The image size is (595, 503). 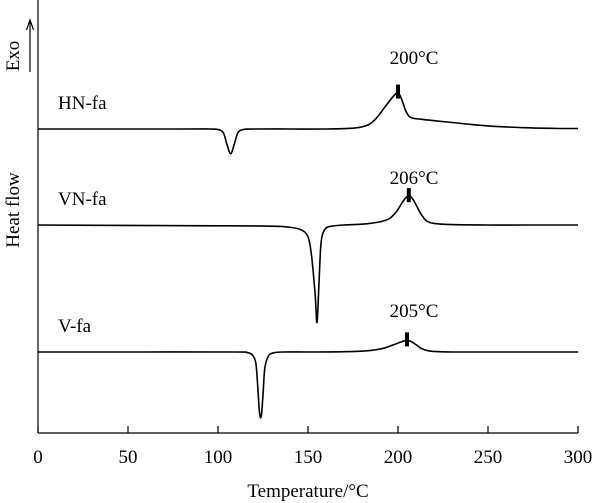 What do you see at coordinates (128, 457) in the screenshot?
I see `x-tick-label-50: 50` at bounding box center [128, 457].